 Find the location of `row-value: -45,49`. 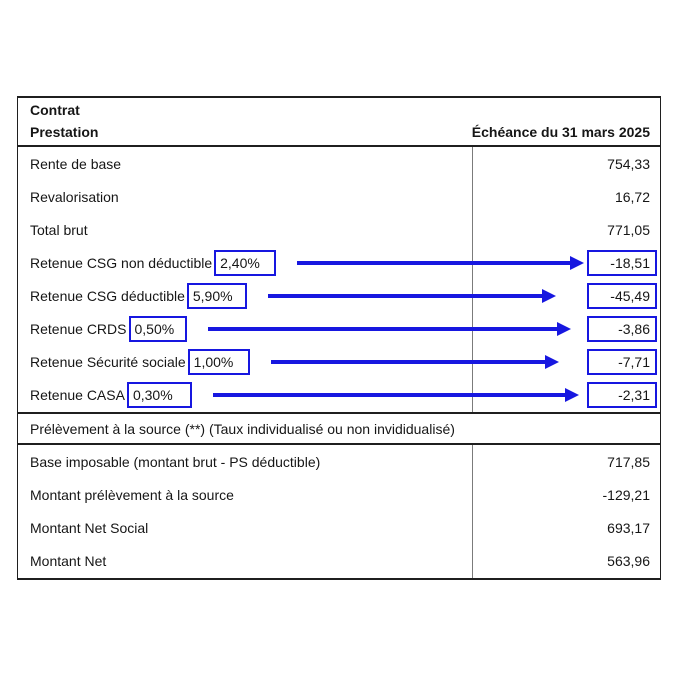

row-value: -45,49 is located at coordinates (630, 296).